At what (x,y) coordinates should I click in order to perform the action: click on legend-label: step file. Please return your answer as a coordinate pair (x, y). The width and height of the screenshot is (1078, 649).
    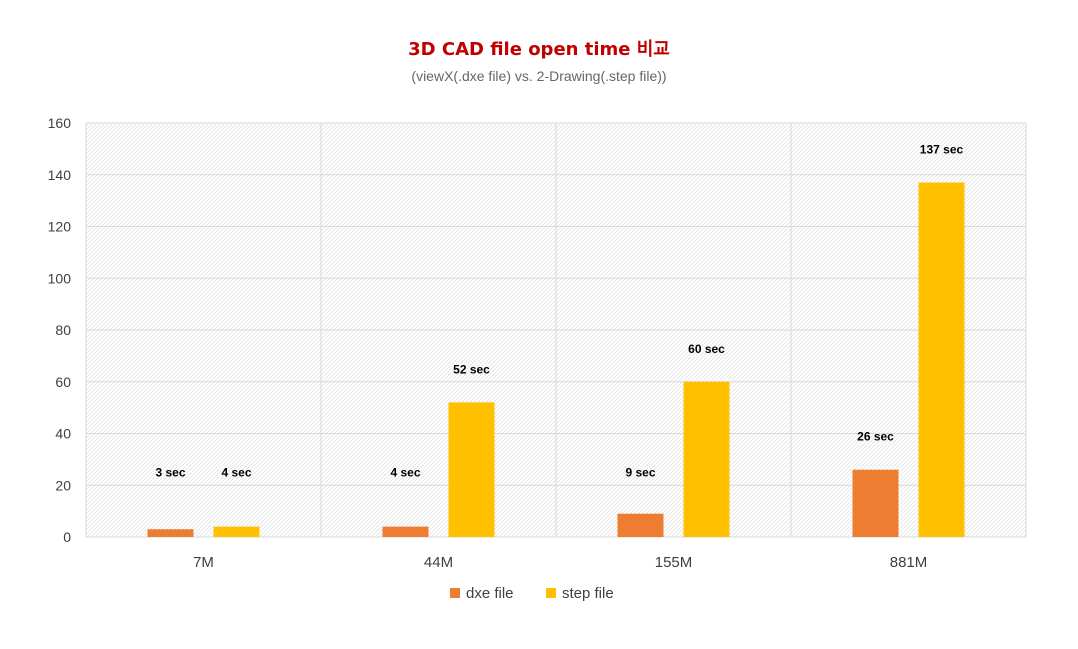
    Looking at the image, I should click on (588, 593).